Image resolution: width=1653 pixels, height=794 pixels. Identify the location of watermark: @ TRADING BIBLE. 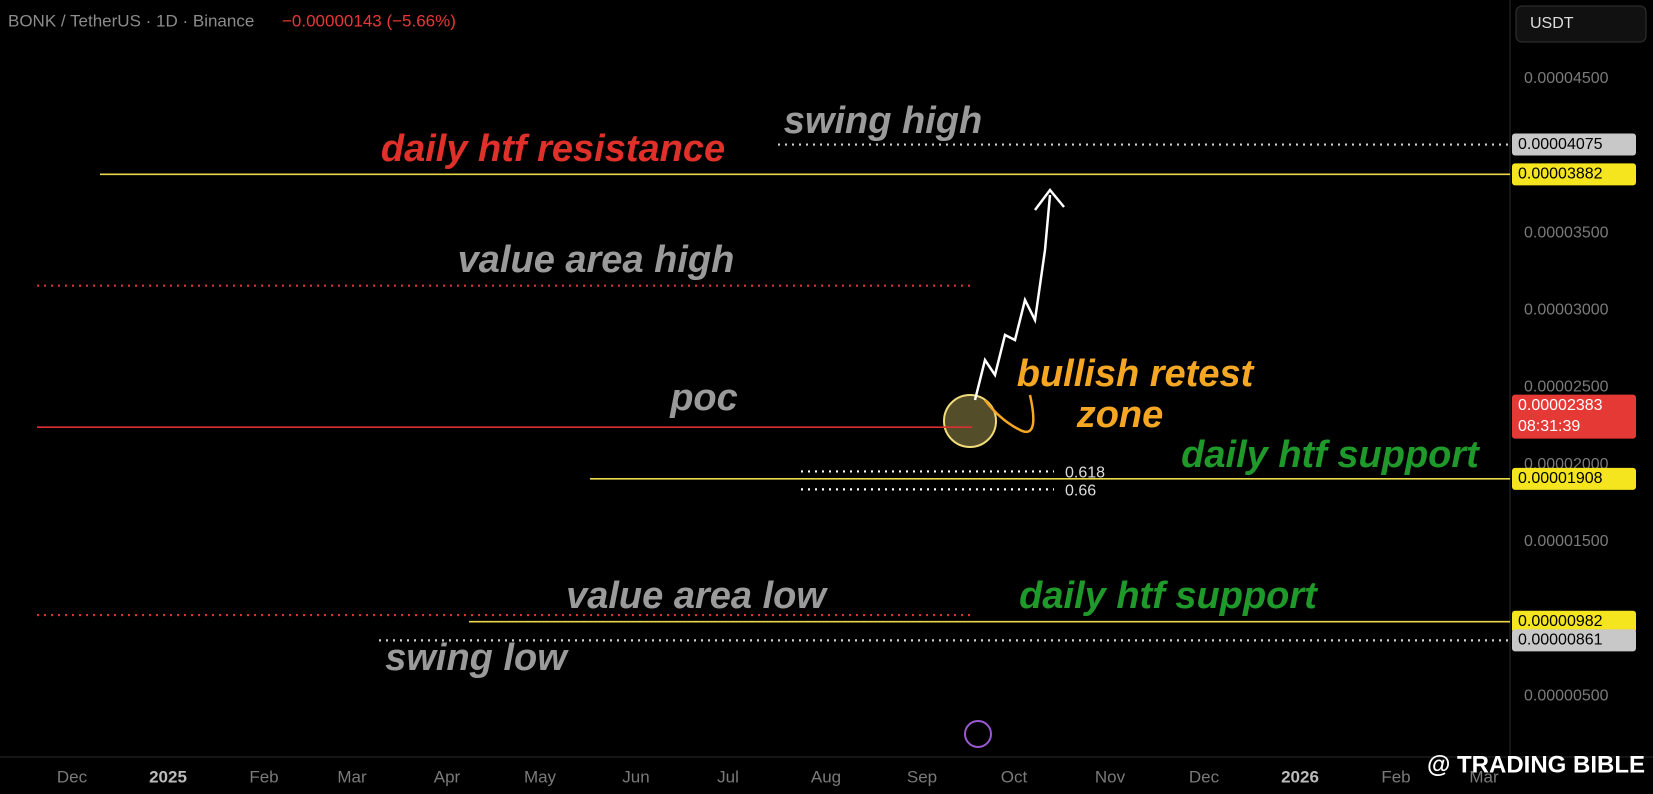
(1536, 764).